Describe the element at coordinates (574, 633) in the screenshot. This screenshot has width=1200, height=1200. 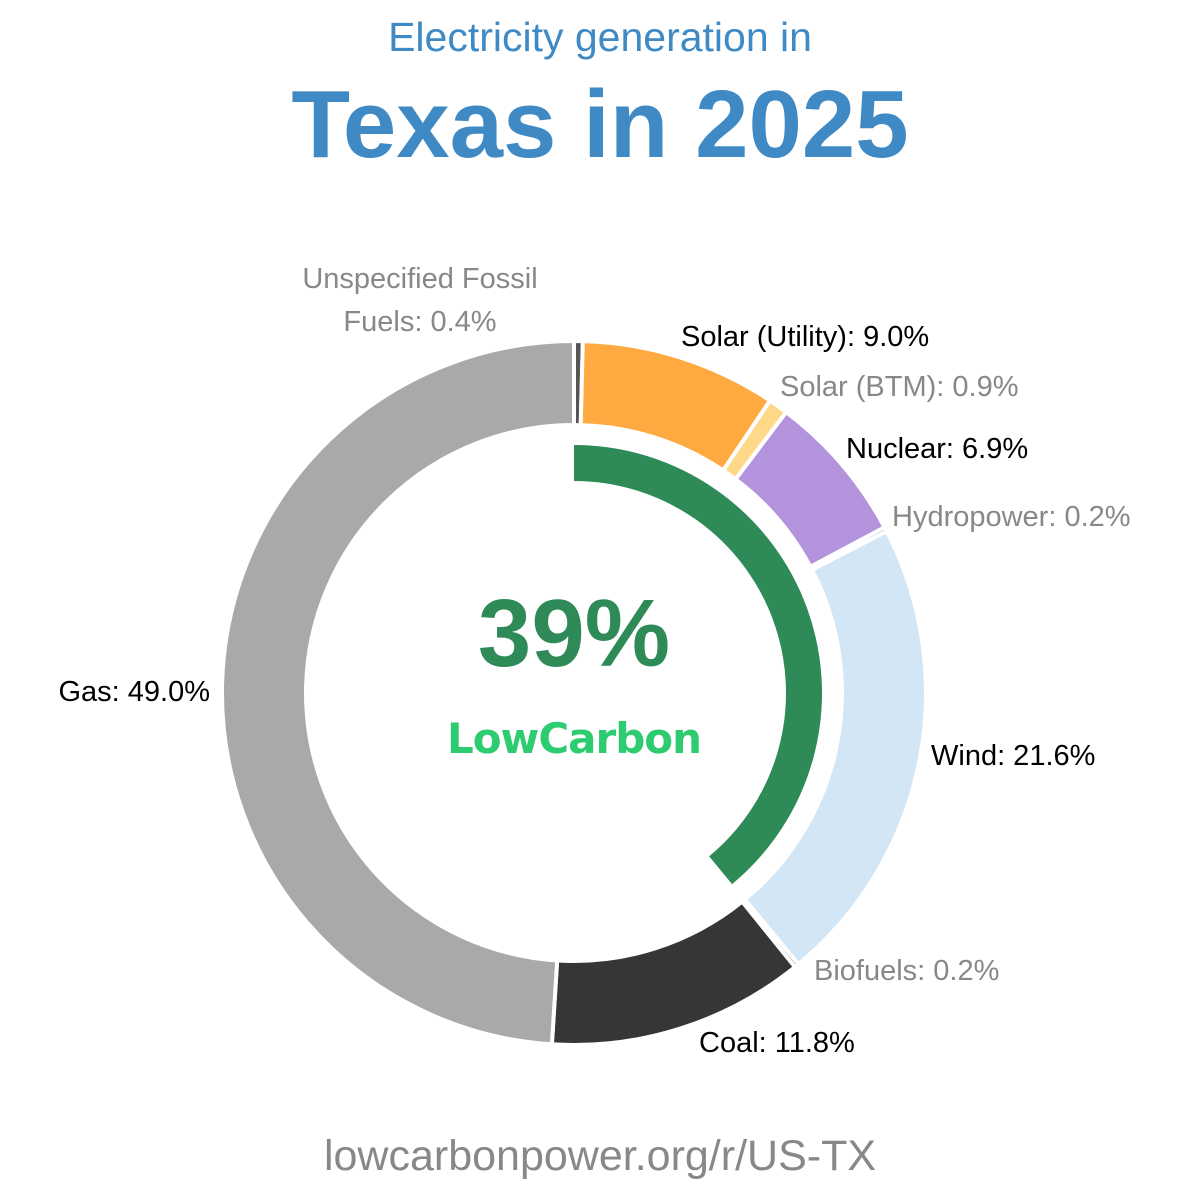
I see `low-carbon-percentage: 39%` at that location.